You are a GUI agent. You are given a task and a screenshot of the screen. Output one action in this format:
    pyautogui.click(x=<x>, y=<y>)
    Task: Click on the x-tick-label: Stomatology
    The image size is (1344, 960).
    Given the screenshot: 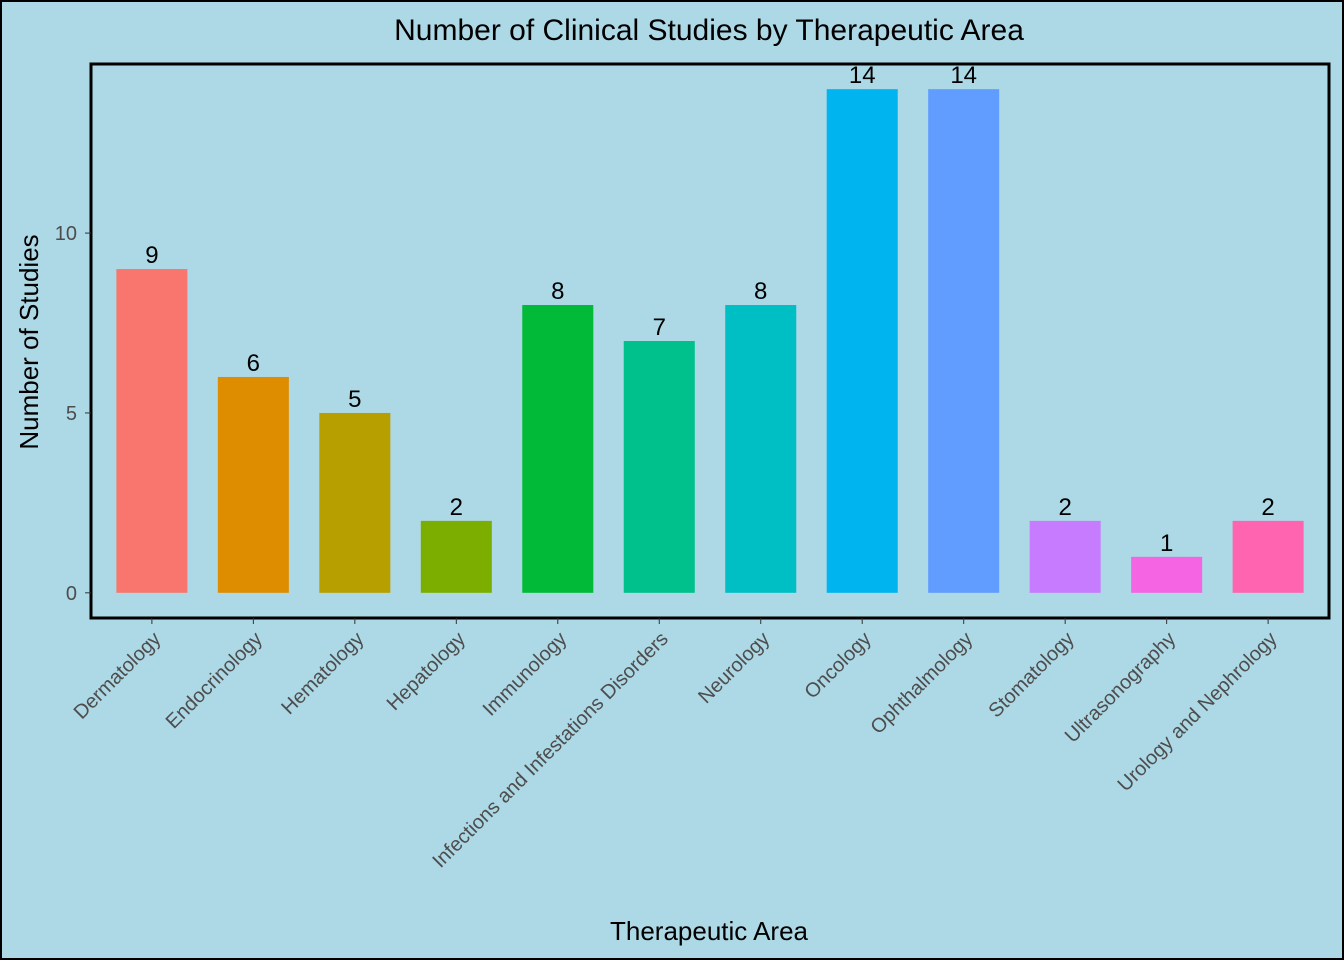 What is the action you would take?
    pyautogui.click(x=1032, y=675)
    